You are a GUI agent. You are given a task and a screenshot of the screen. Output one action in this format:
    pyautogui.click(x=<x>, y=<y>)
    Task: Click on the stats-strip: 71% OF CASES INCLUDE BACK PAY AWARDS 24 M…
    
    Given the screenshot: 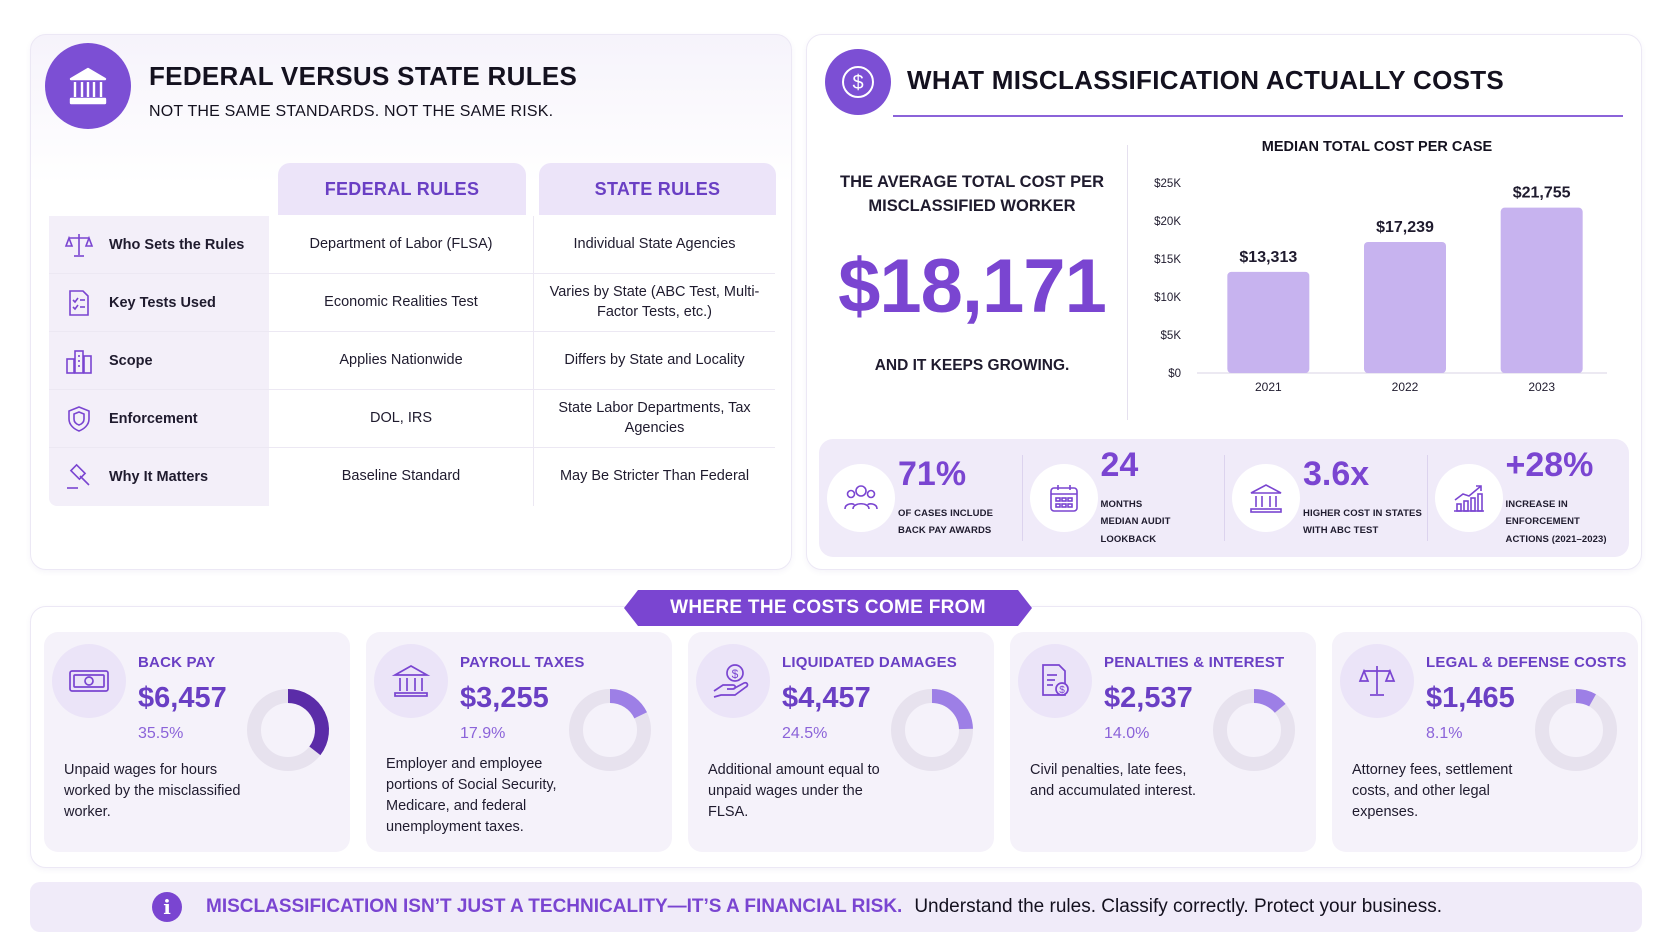 What is the action you would take?
    pyautogui.click(x=1224, y=498)
    